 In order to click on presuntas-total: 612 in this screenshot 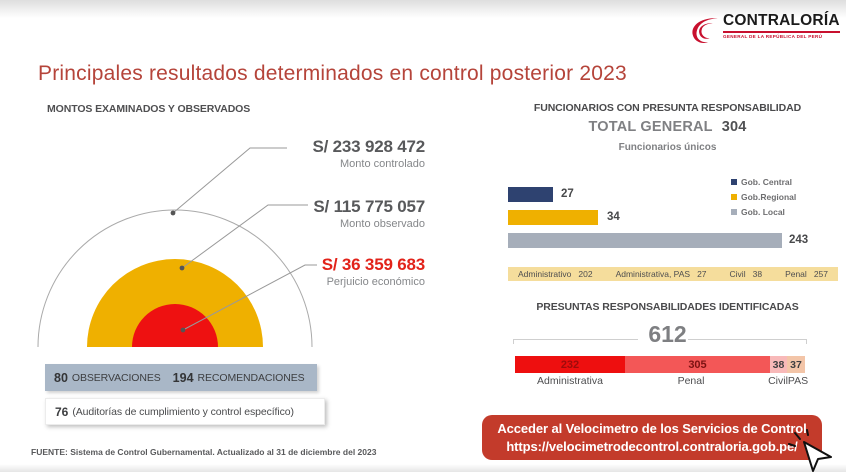, I will do `click(667, 334)`.